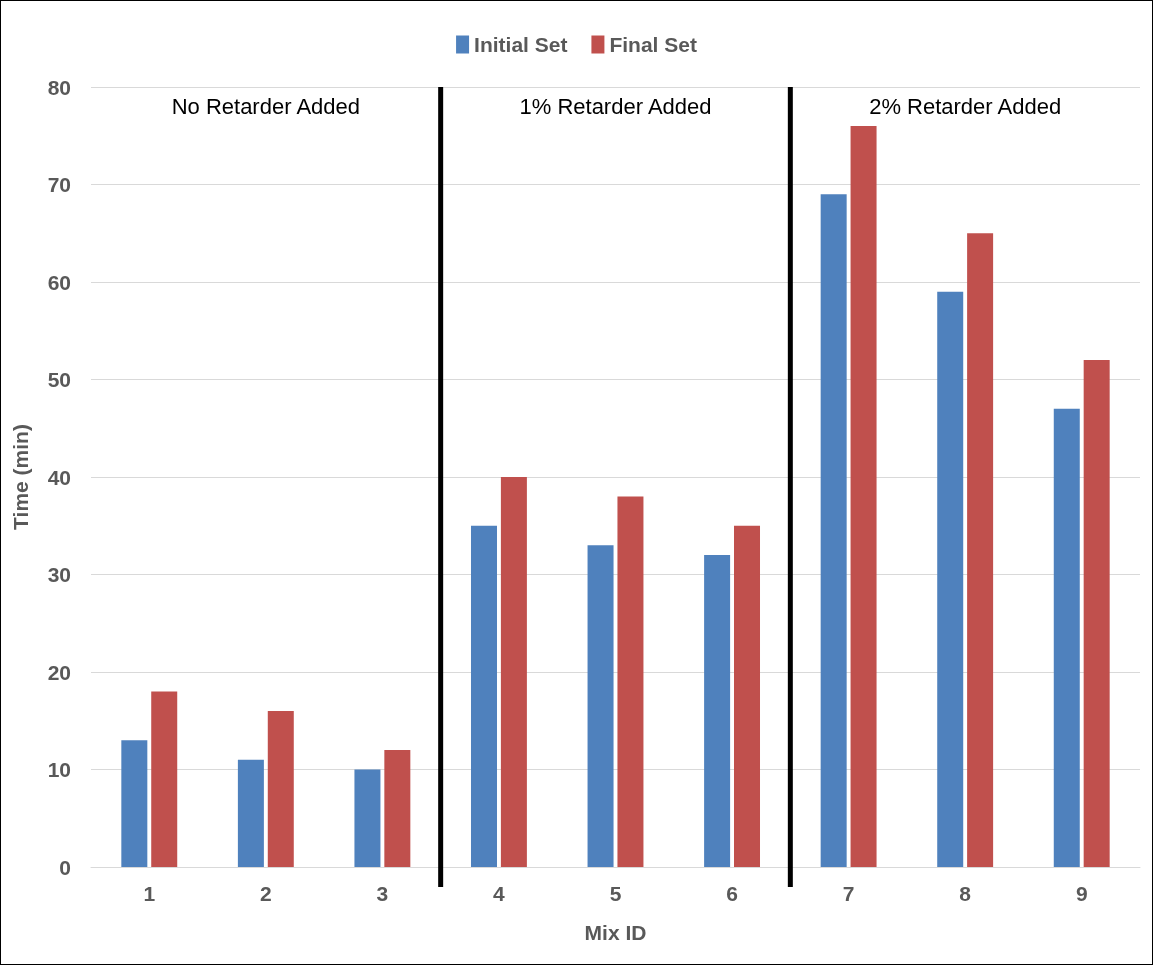 The width and height of the screenshot is (1153, 965). What do you see at coordinates (59, 184) in the screenshot?
I see `y-tick-label: 70` at bounding box center [59, 184].